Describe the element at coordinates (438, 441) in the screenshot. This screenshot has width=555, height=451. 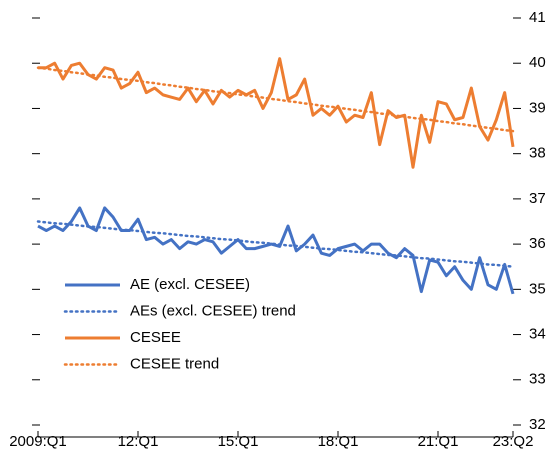
I see `x-tick-label: 21:Q1` at that location.